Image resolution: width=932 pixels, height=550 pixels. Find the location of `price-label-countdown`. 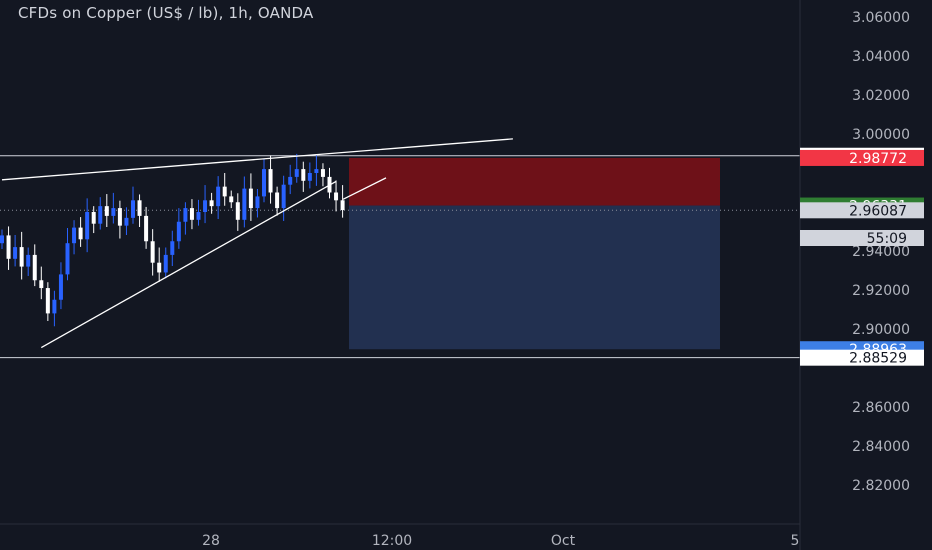

price-label-countdown is located at coordinates (862, 238).